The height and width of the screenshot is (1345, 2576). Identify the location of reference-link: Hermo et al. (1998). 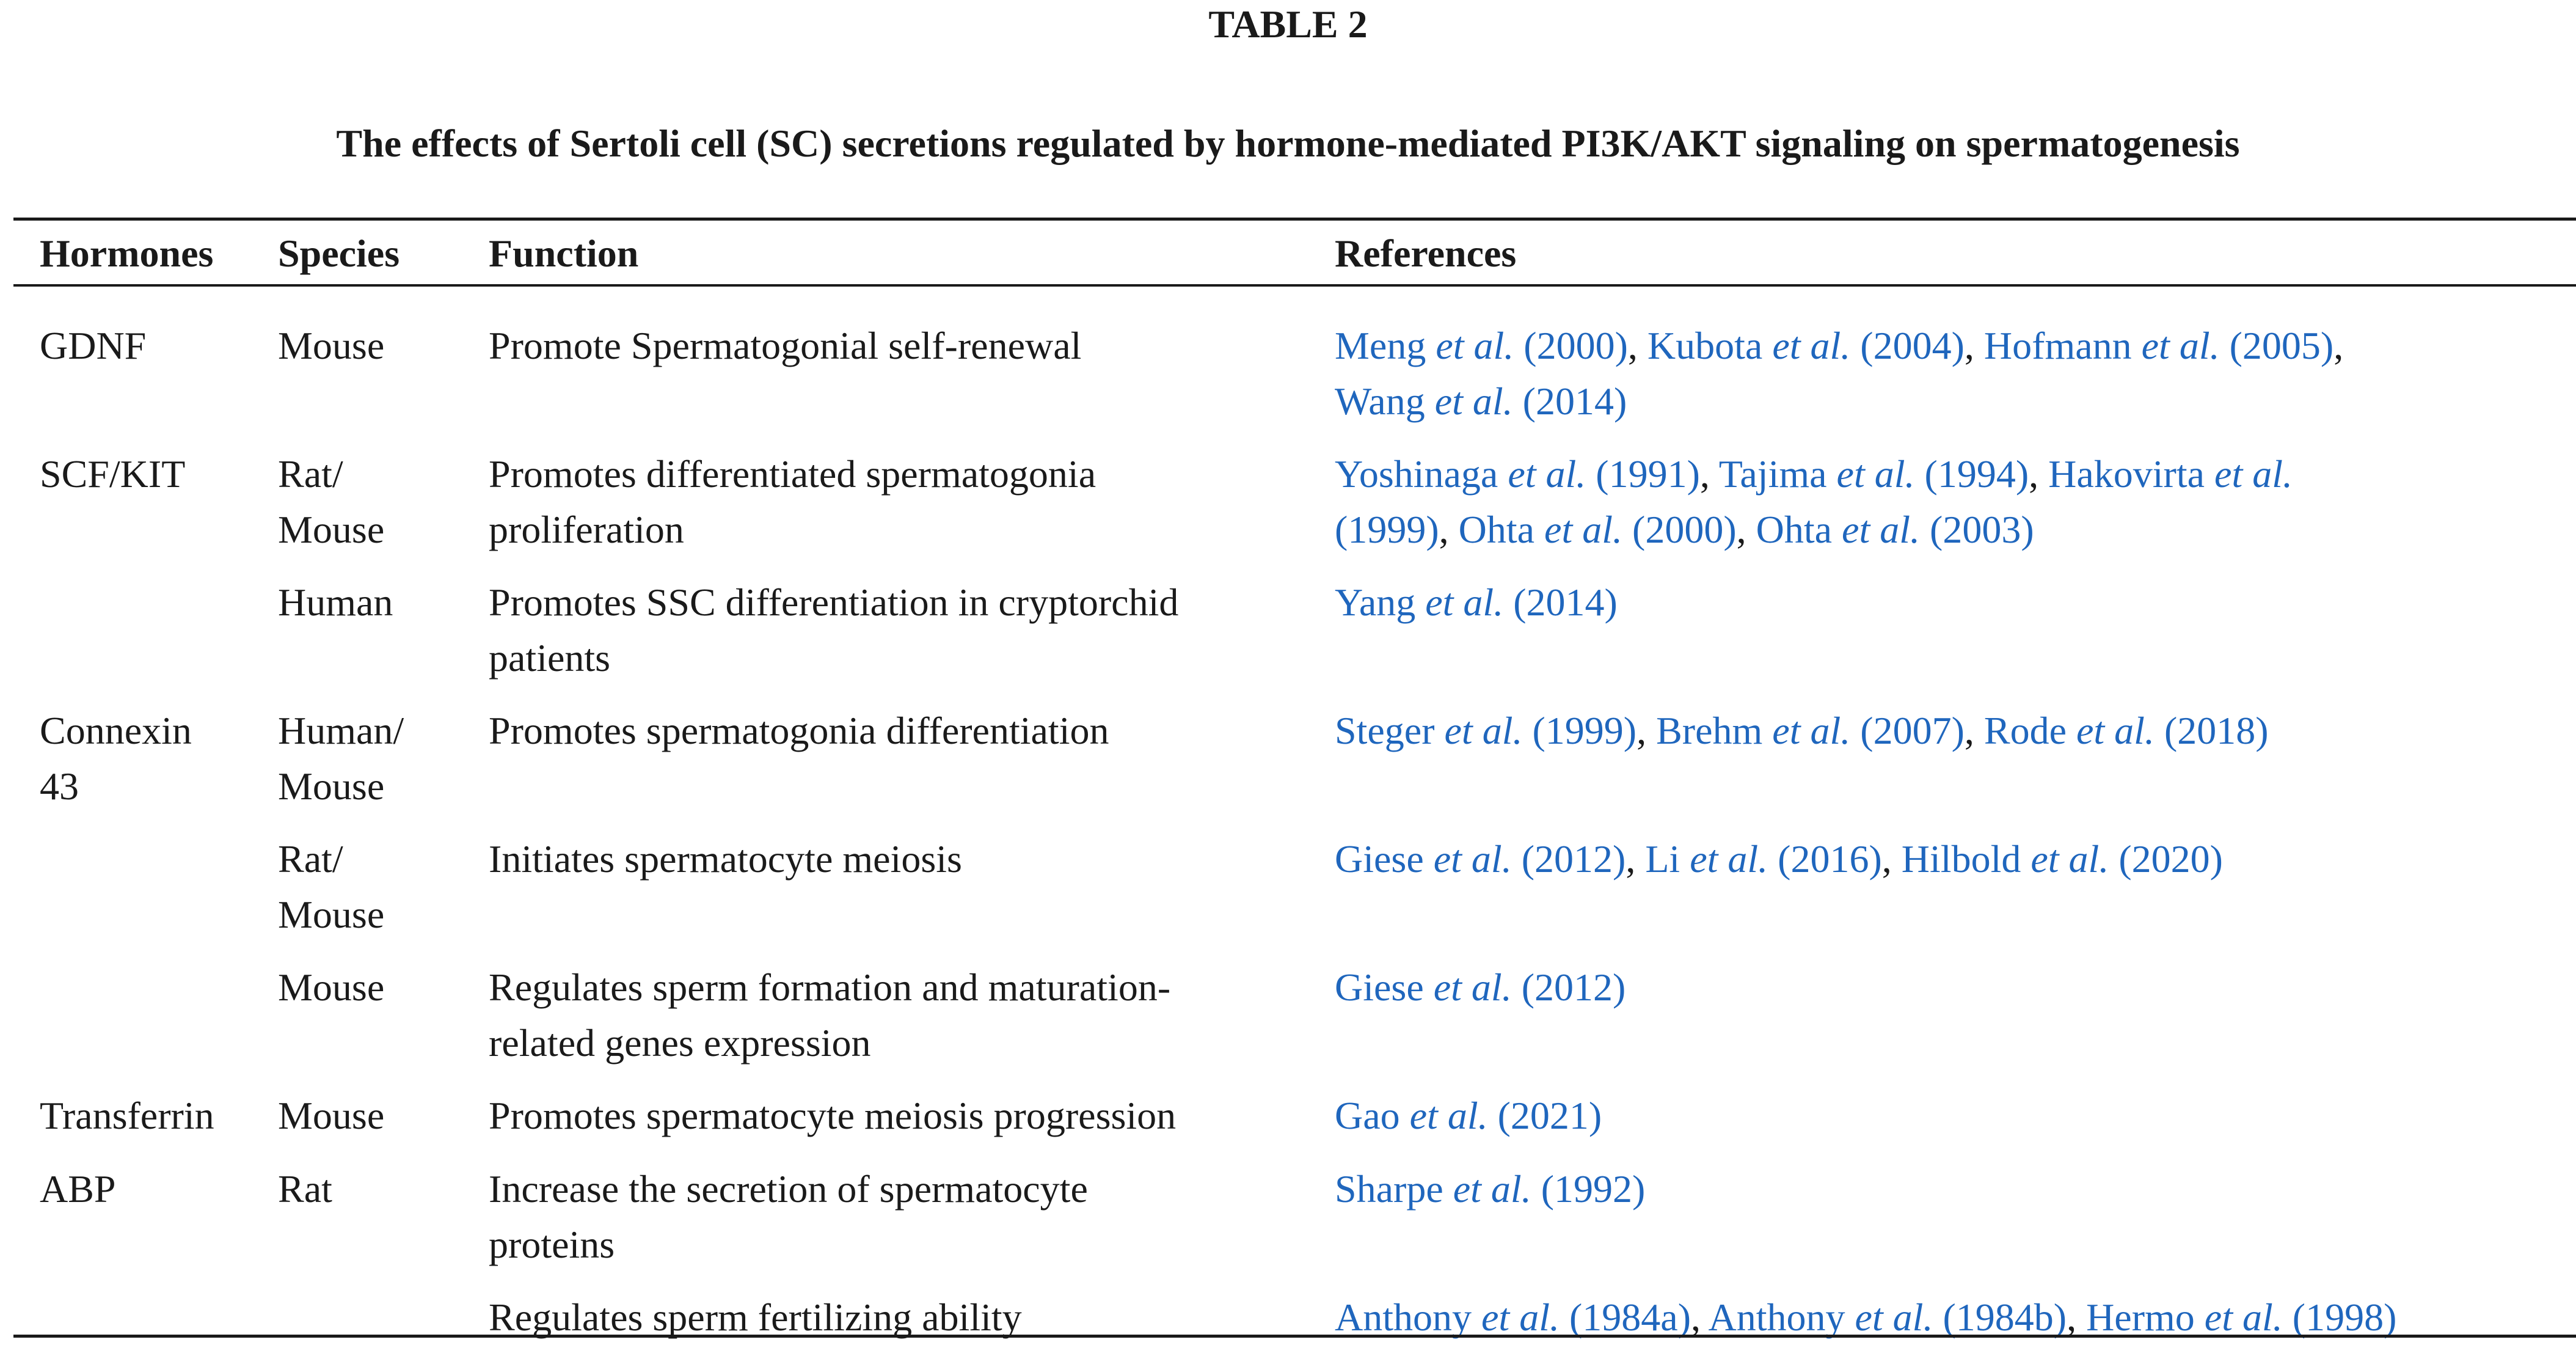
(2241, 1317).